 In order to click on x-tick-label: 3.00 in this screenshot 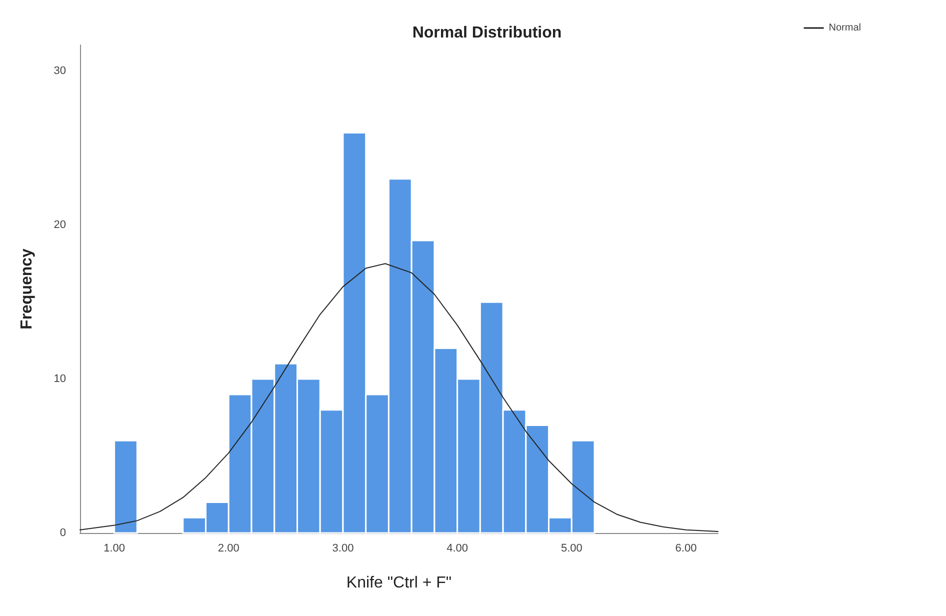, I will do `click(343, 548)`.